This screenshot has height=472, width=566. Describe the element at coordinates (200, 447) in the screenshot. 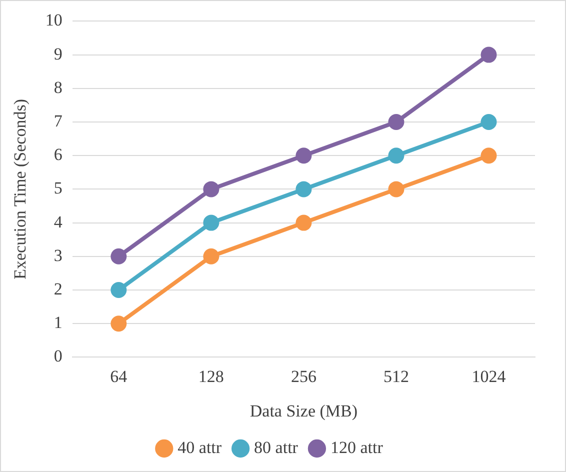

I see `legend-label: 40 attr` at that location.